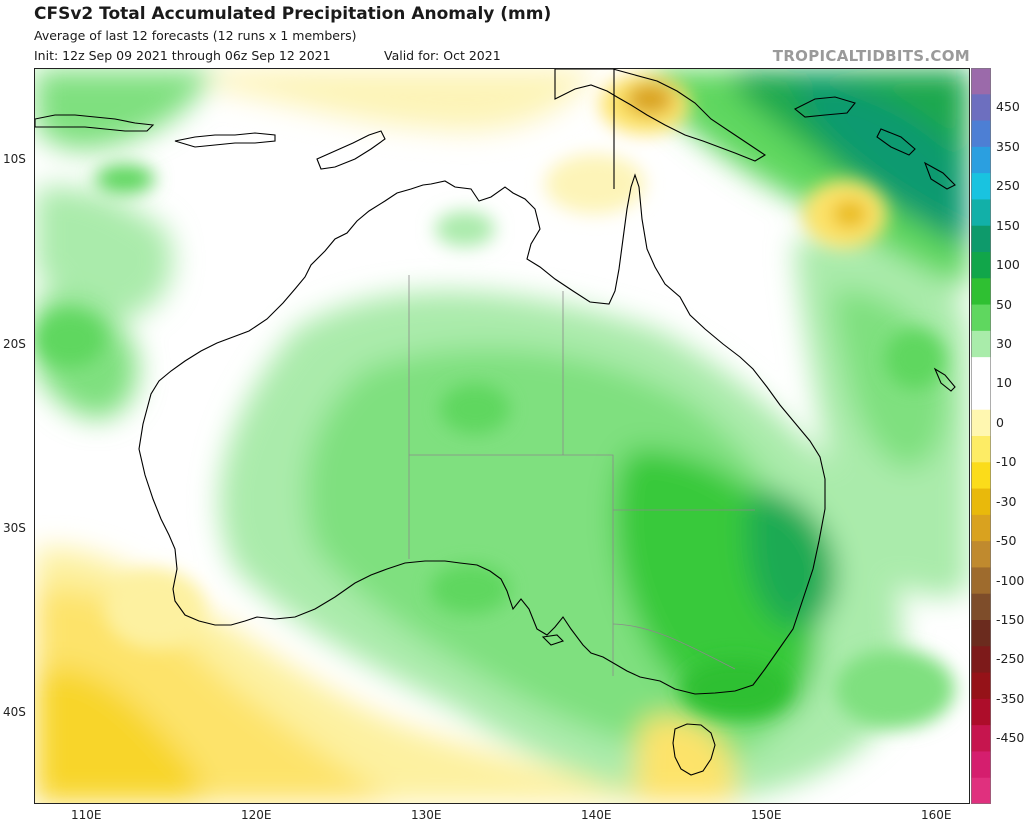  What do you see at coordinates (14, 159) in the screenshot?
I see `lat-label-10s: 10S` at bounding box center [14, 159].